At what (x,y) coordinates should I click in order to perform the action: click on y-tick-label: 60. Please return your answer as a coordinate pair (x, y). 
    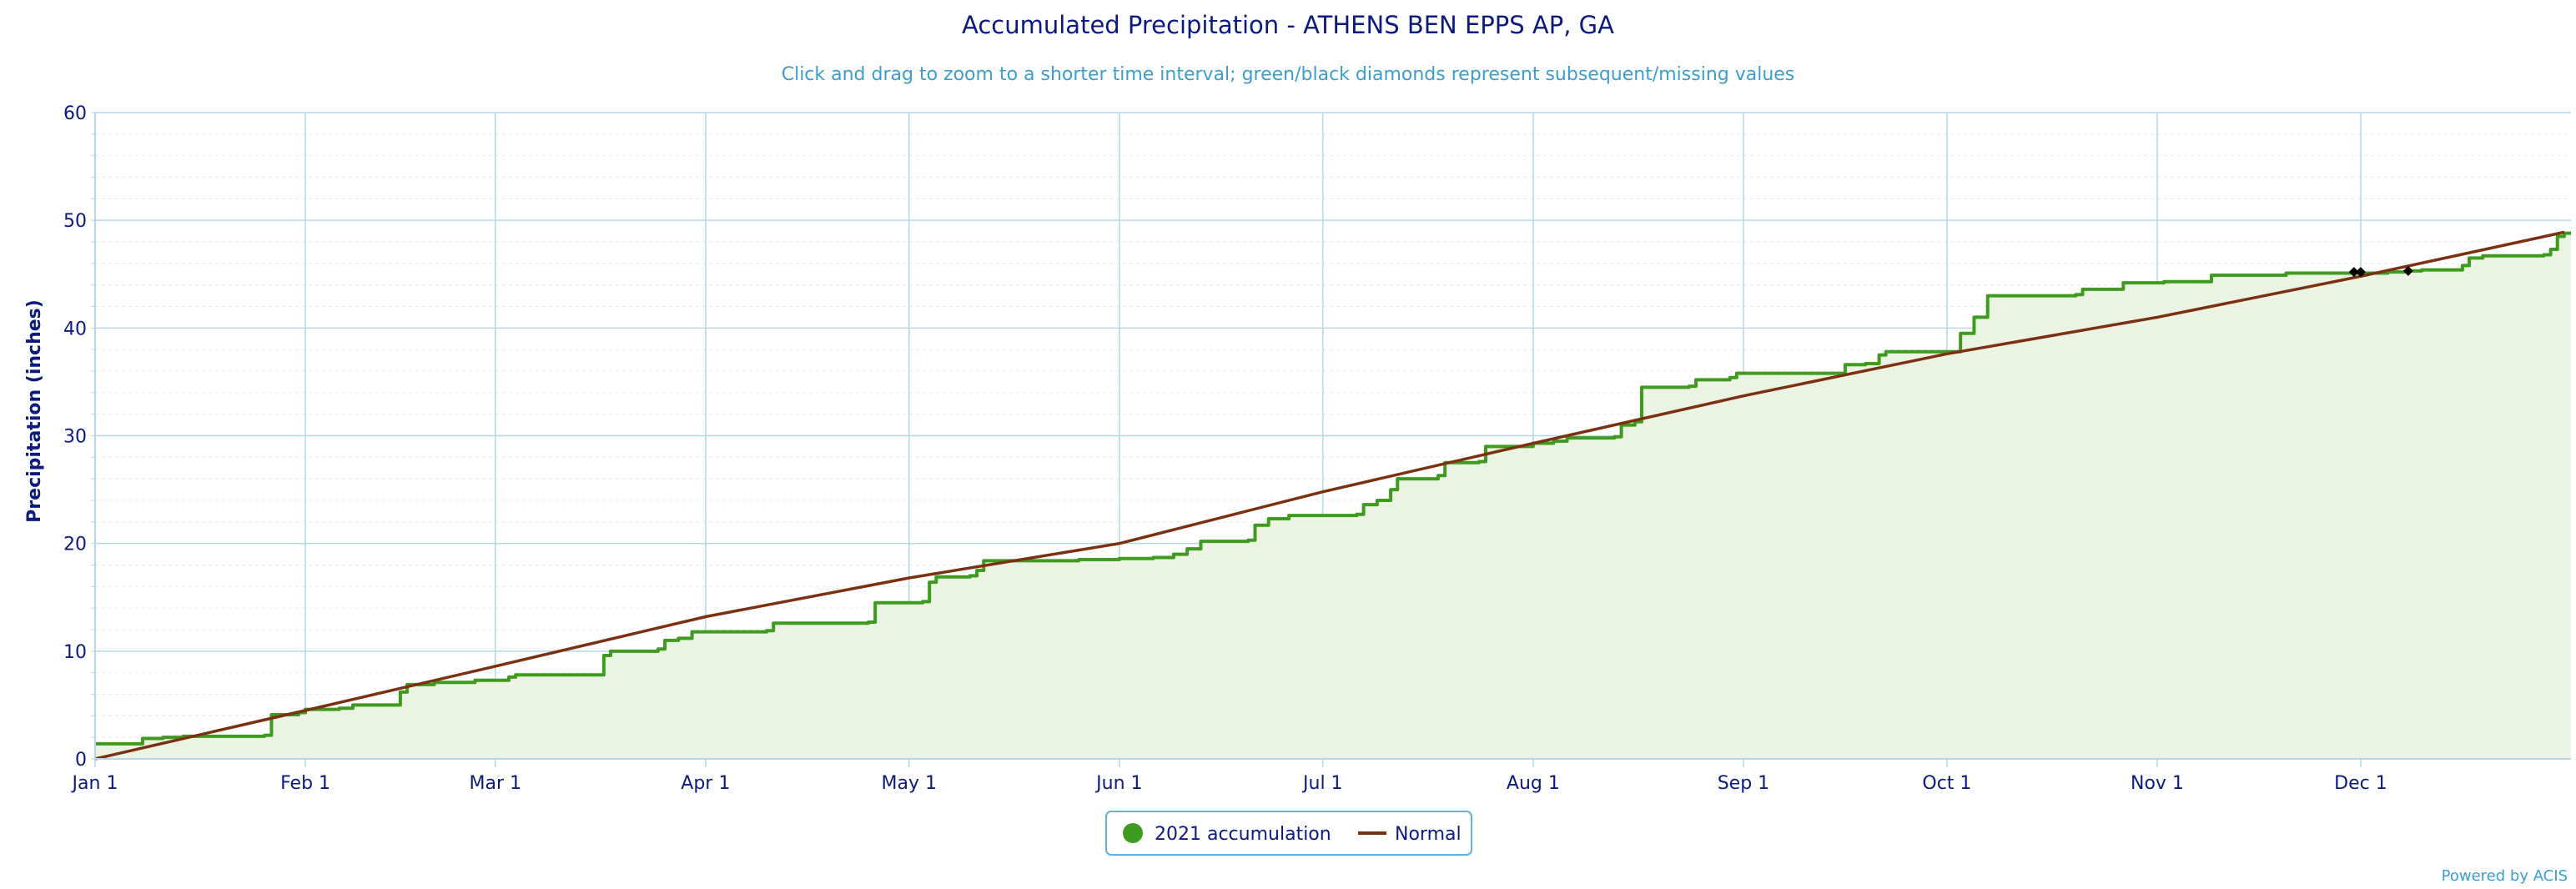
    Looking at the image, I should click on (75, 113).